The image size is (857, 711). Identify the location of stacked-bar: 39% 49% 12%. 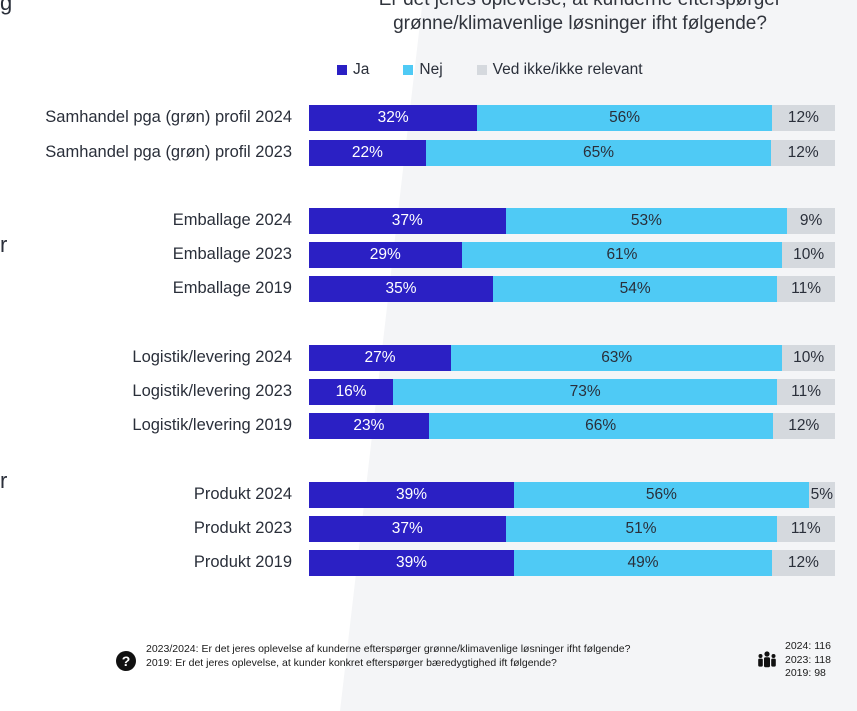
(572, 563).